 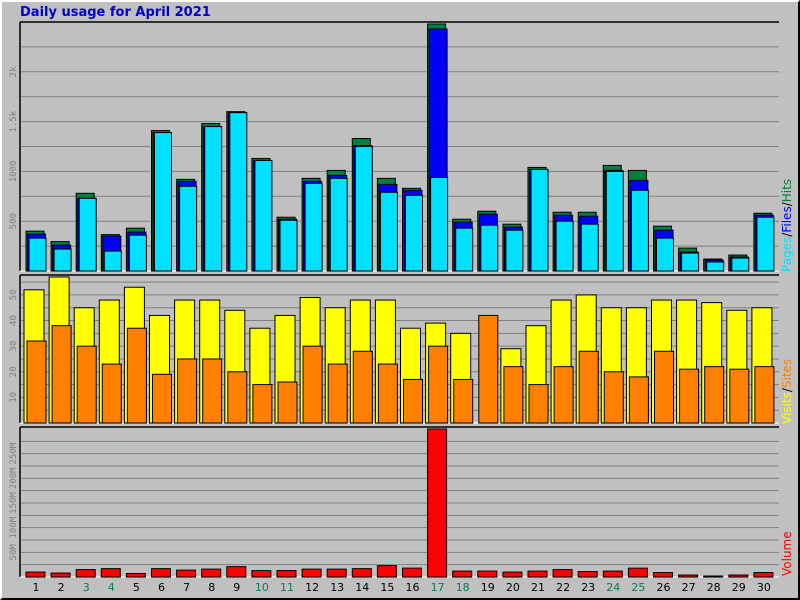 I want to click on day-label-15: 15, so click(x=387, y=587).